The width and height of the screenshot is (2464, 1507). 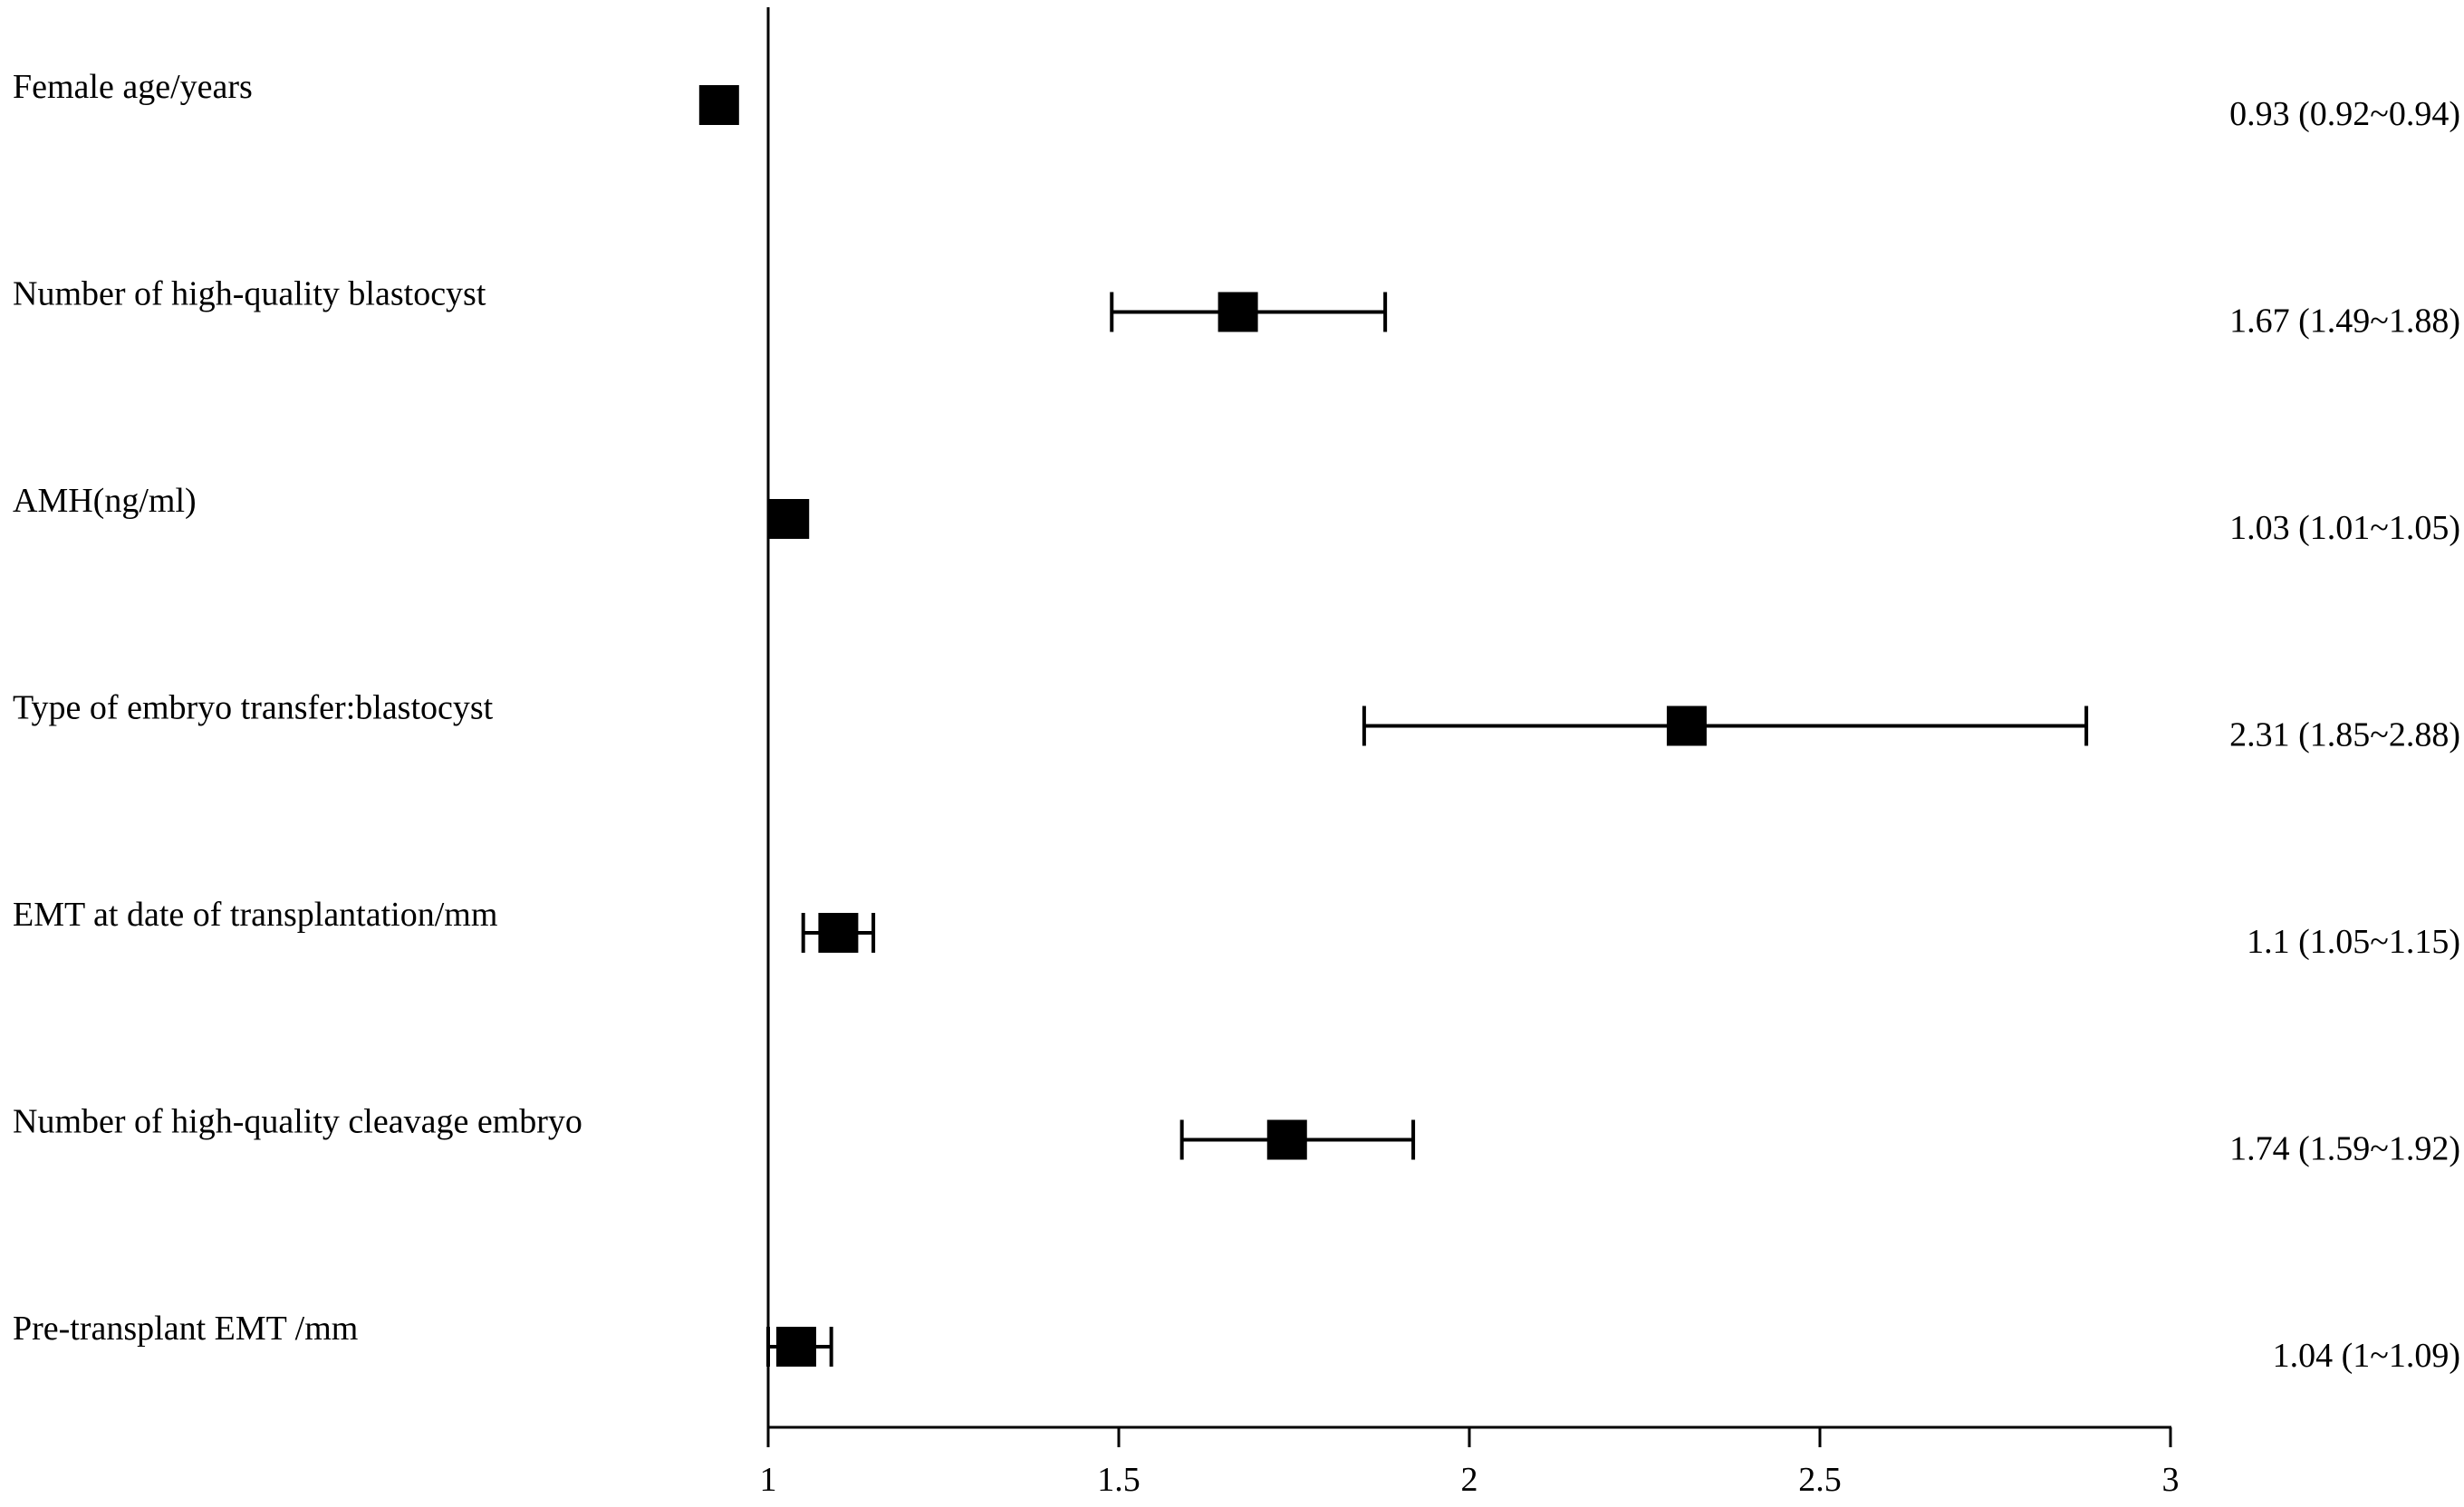 What do you see at coordinates (1820, 1480) in the screenshot?
I see `x-tick-label: 2.5` at bounding box center [1820, 1480].